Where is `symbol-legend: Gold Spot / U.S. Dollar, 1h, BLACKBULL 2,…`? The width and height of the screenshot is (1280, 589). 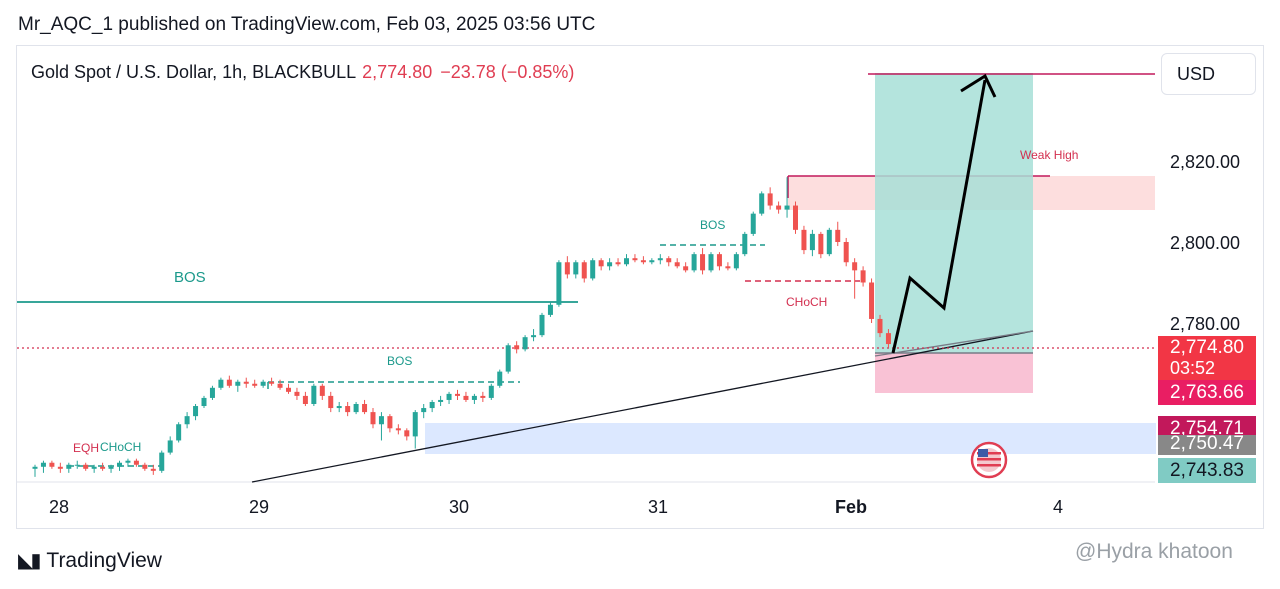
symbol-legend: Gold Spot / U.S. Dollar, 1h, BLACKBULL 2,… is located at coordinates (302, 72).